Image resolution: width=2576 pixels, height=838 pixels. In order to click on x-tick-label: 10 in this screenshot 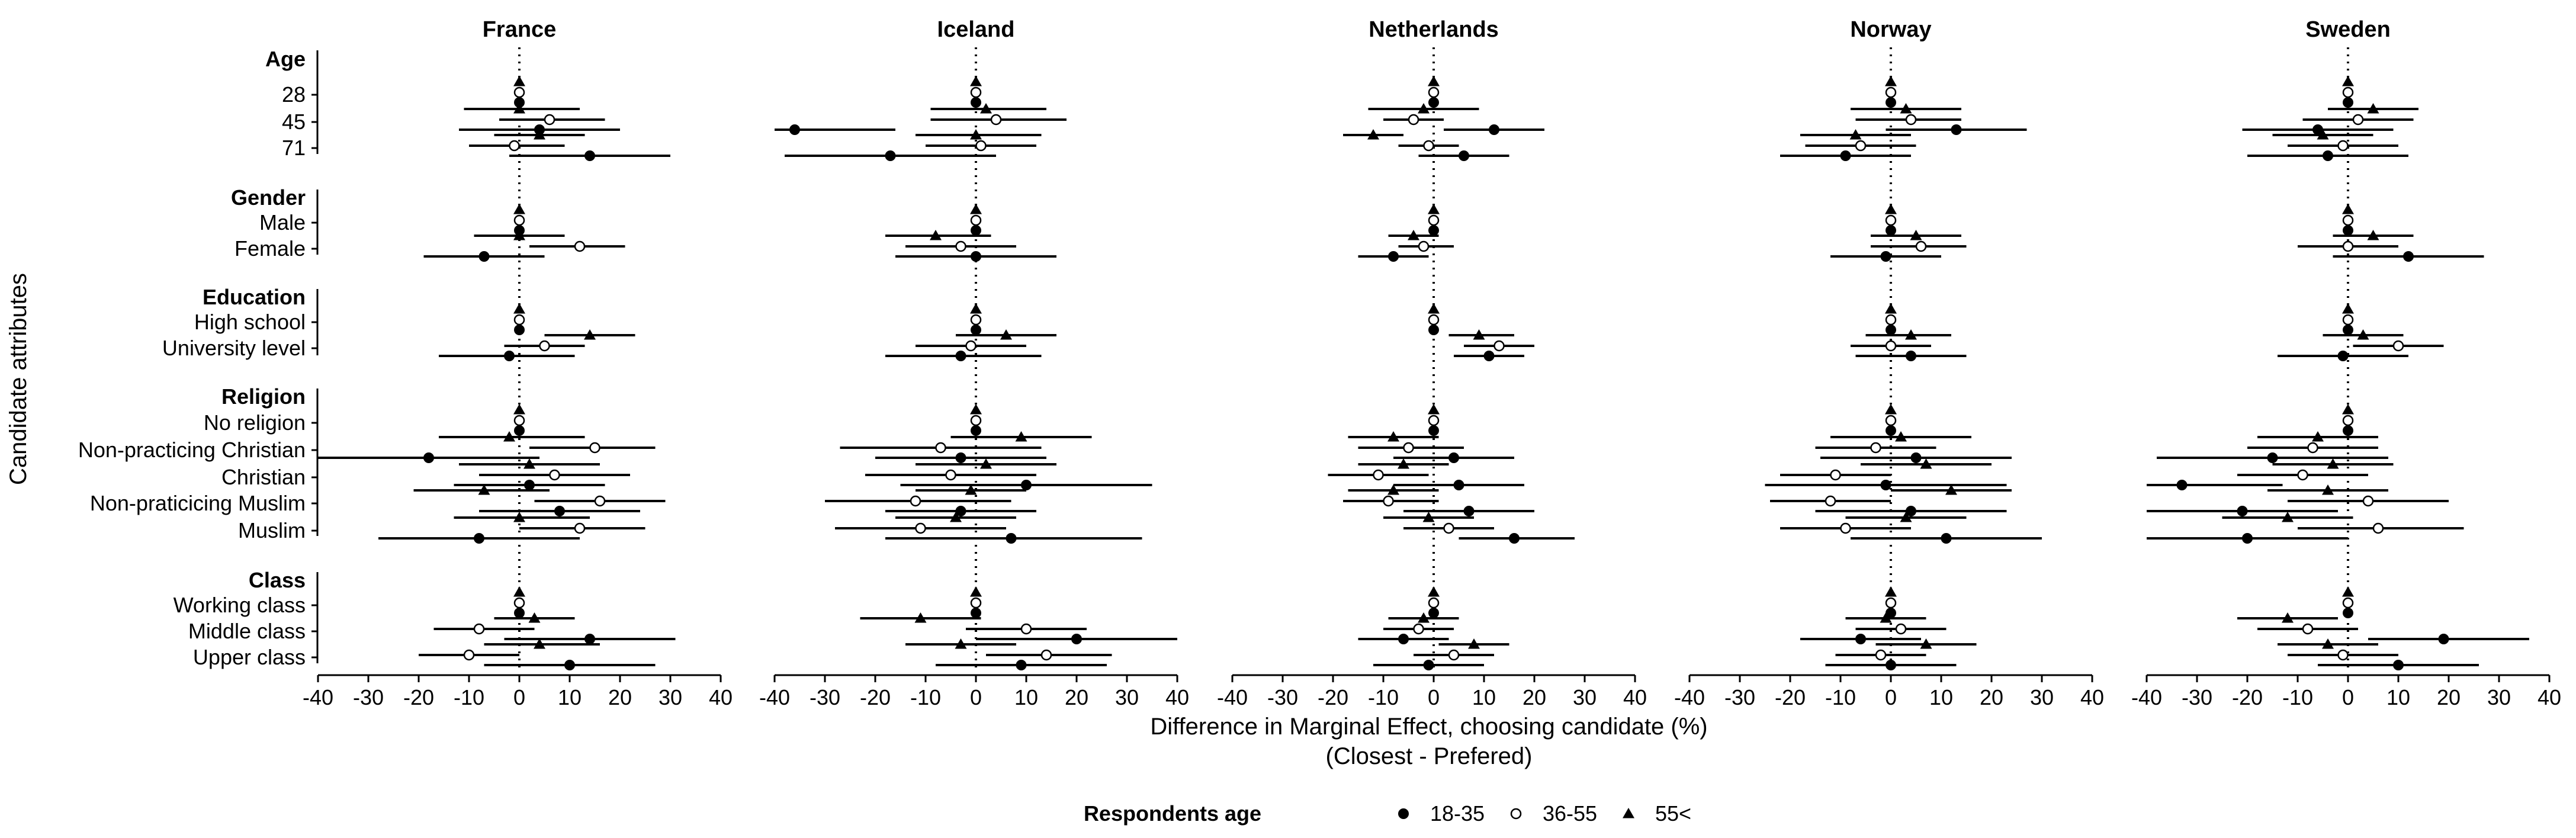, I will do `click(1484, 697)`.